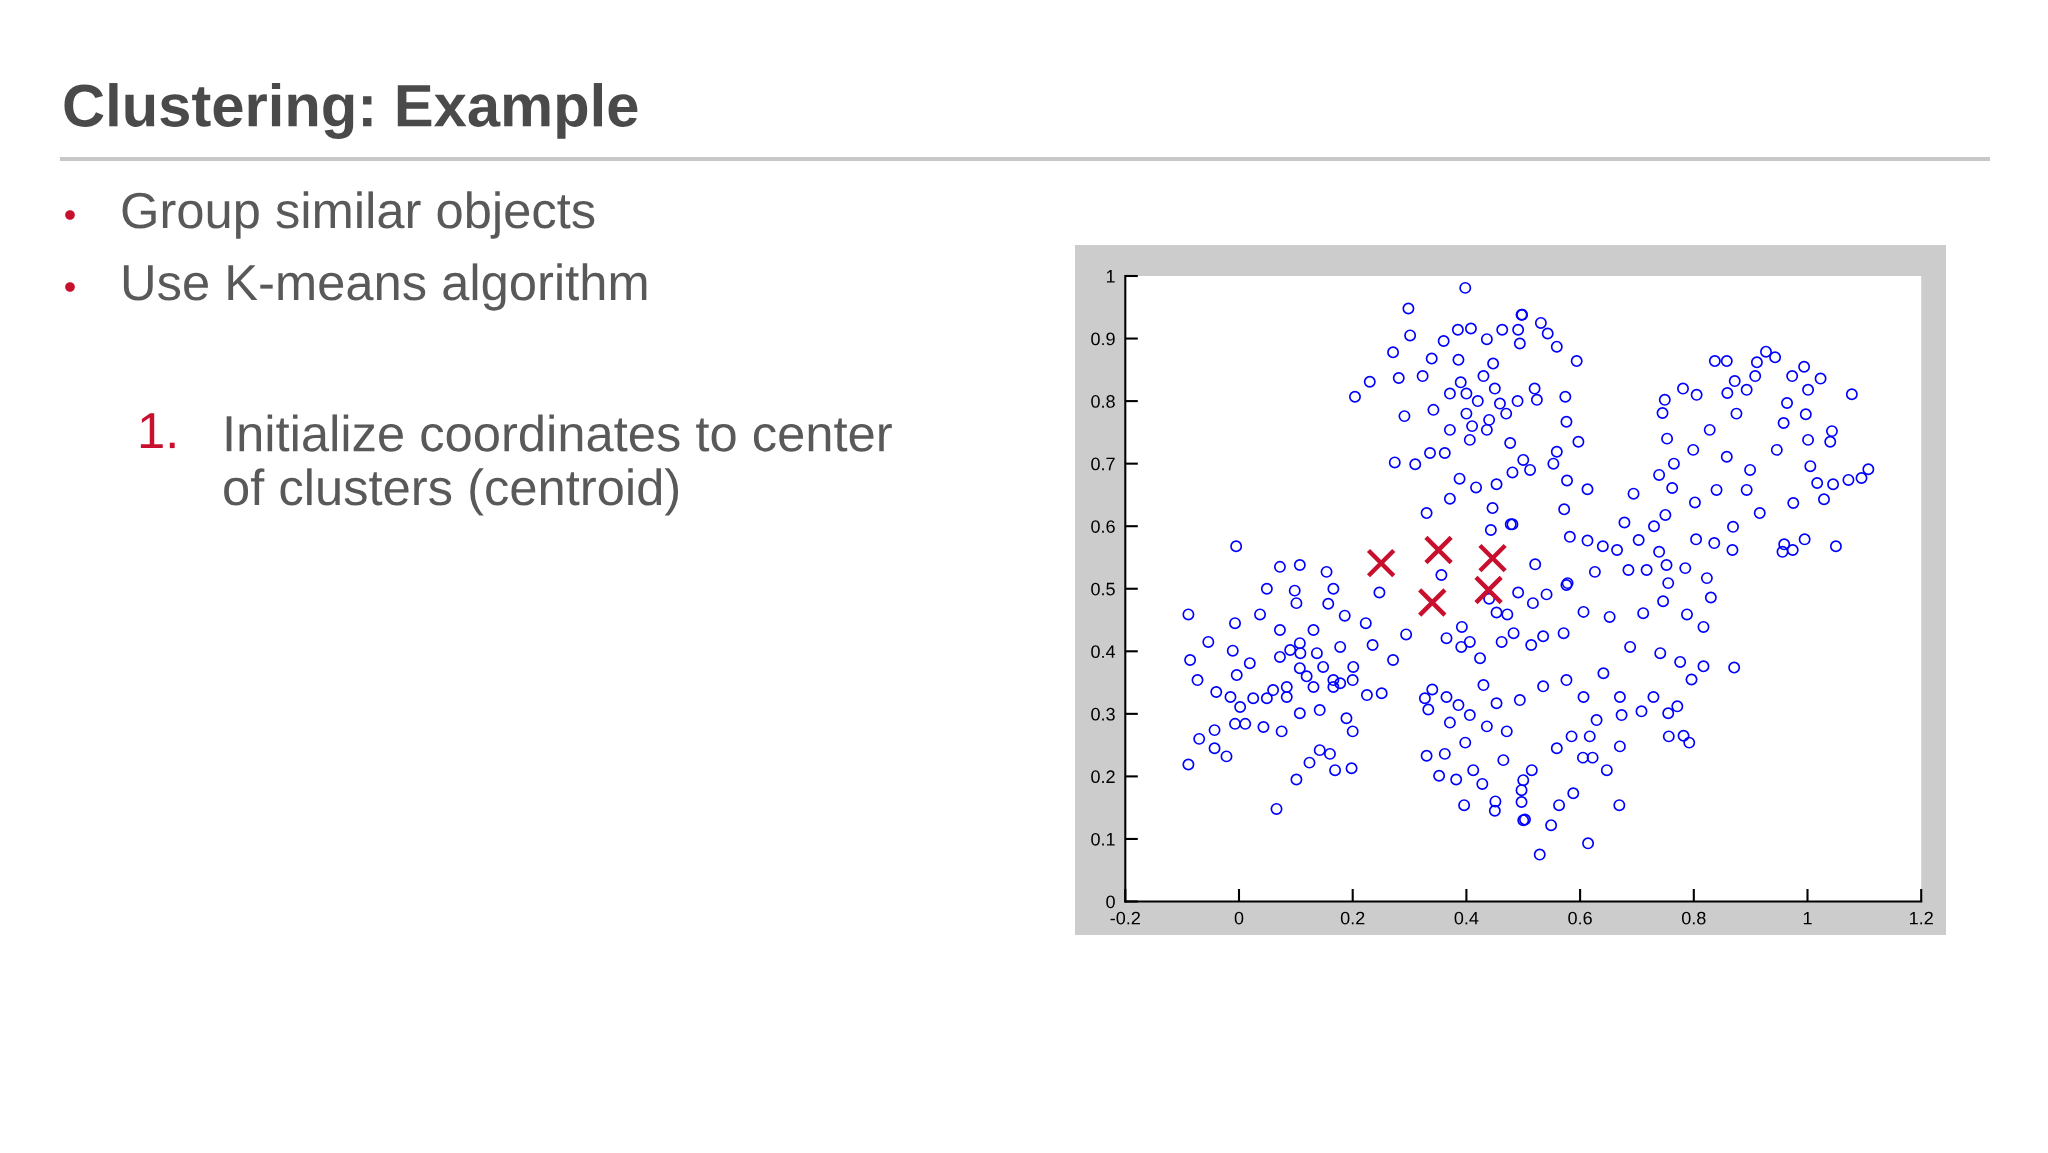 Image resolution: width=2048 pixels, height=1153 pixels. What do you see at coordinates (558, 465) in the screenshot?
I see `text: Initialize coordinates to center of clusters (centroid)` at bounding box center [558, 465].